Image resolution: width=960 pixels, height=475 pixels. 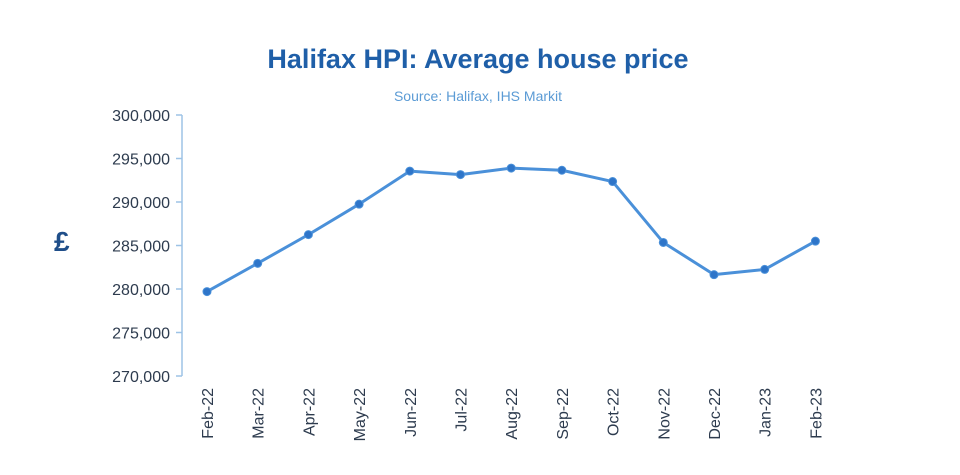 What do you see at coordinates (360, 414) in the screenshot?
I see `x-tick-label: May-22` at bounding box center [360, 414].